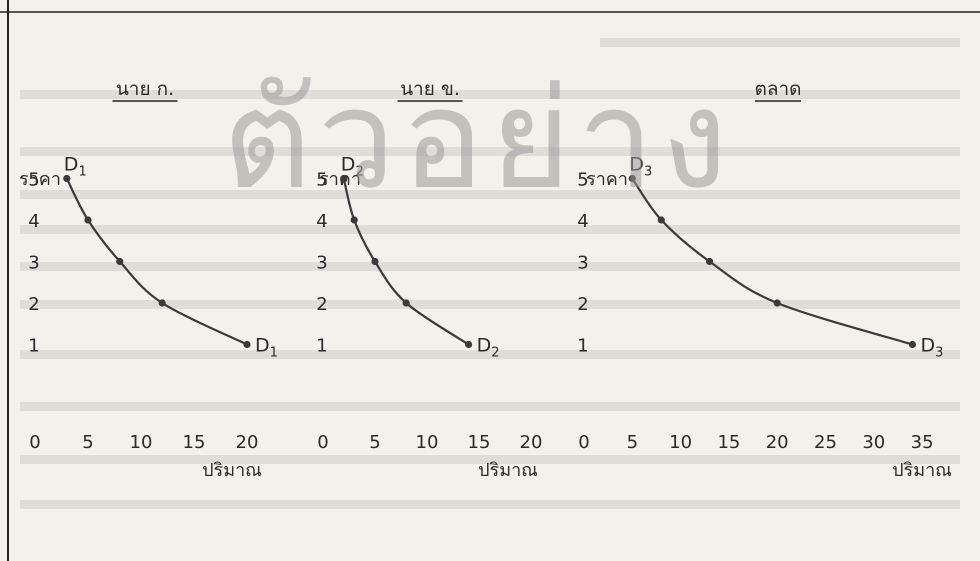 This screenshot has width=980, height=561. I want to click on chart-title: นาย ข., so click(430, 89).